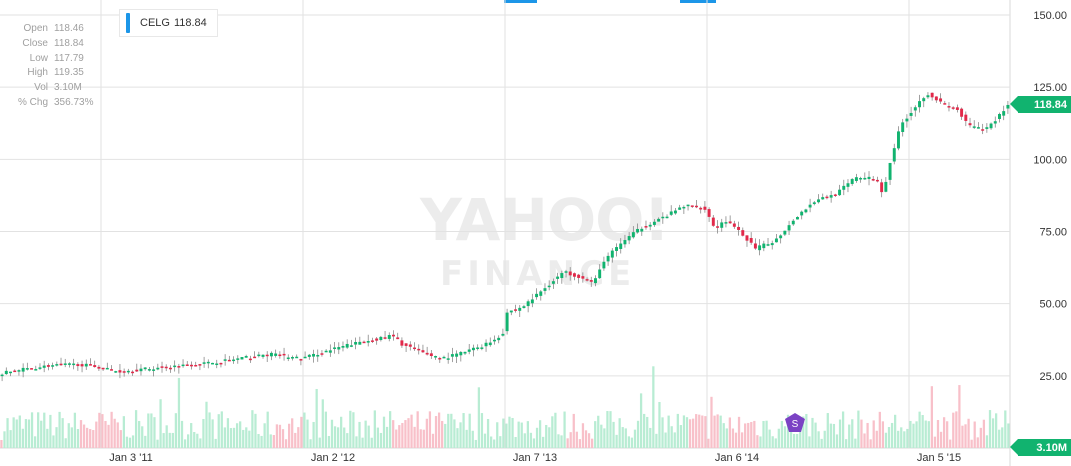 This screenshot has height=466, width=1071. I want to click on legend-value: 118.84, so click(190, 23).